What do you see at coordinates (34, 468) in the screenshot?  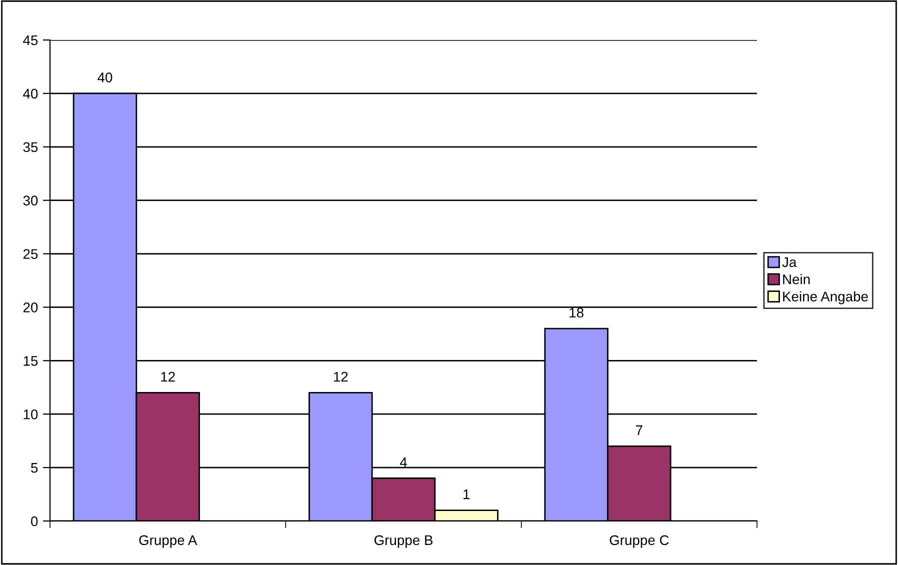 I see `y-tick-label: 5` at bounding box center [34, 468].